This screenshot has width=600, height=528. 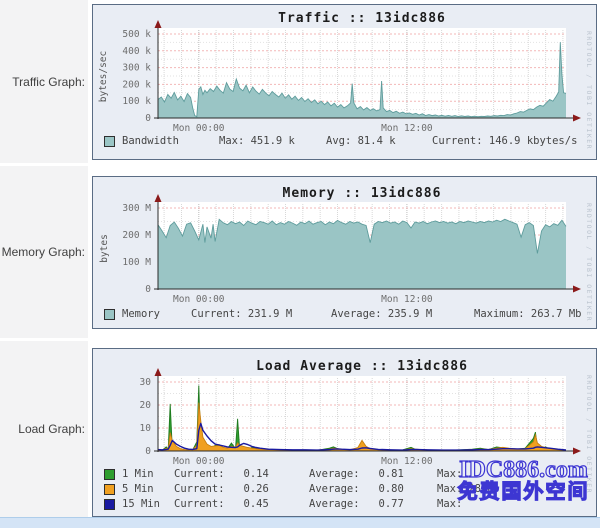 What do you see at coordinates (104, 76) in the screenshot?
I see `traffic-y-axis-label: bytes/sec` at bounding box center [104, 76].